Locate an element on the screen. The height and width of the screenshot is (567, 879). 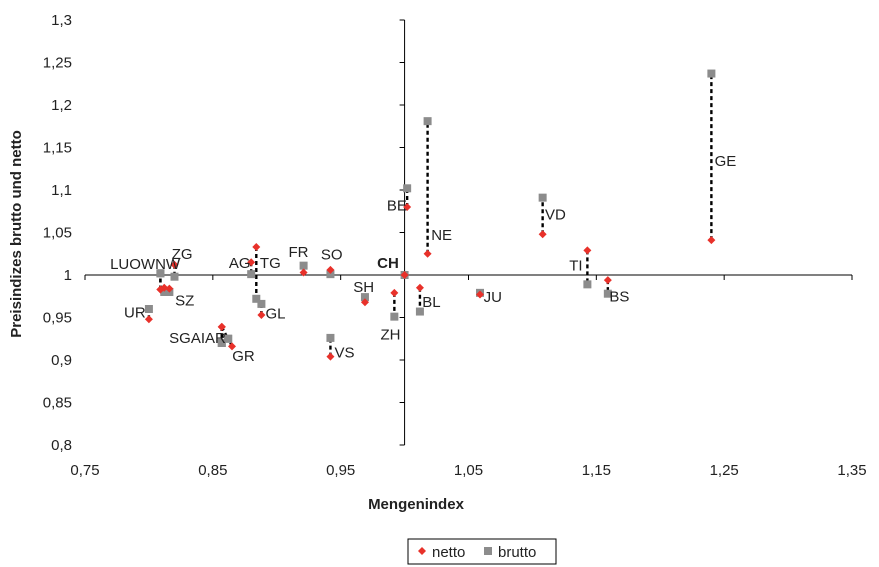
brutto-point-ar is located at coordinates (221, 343).